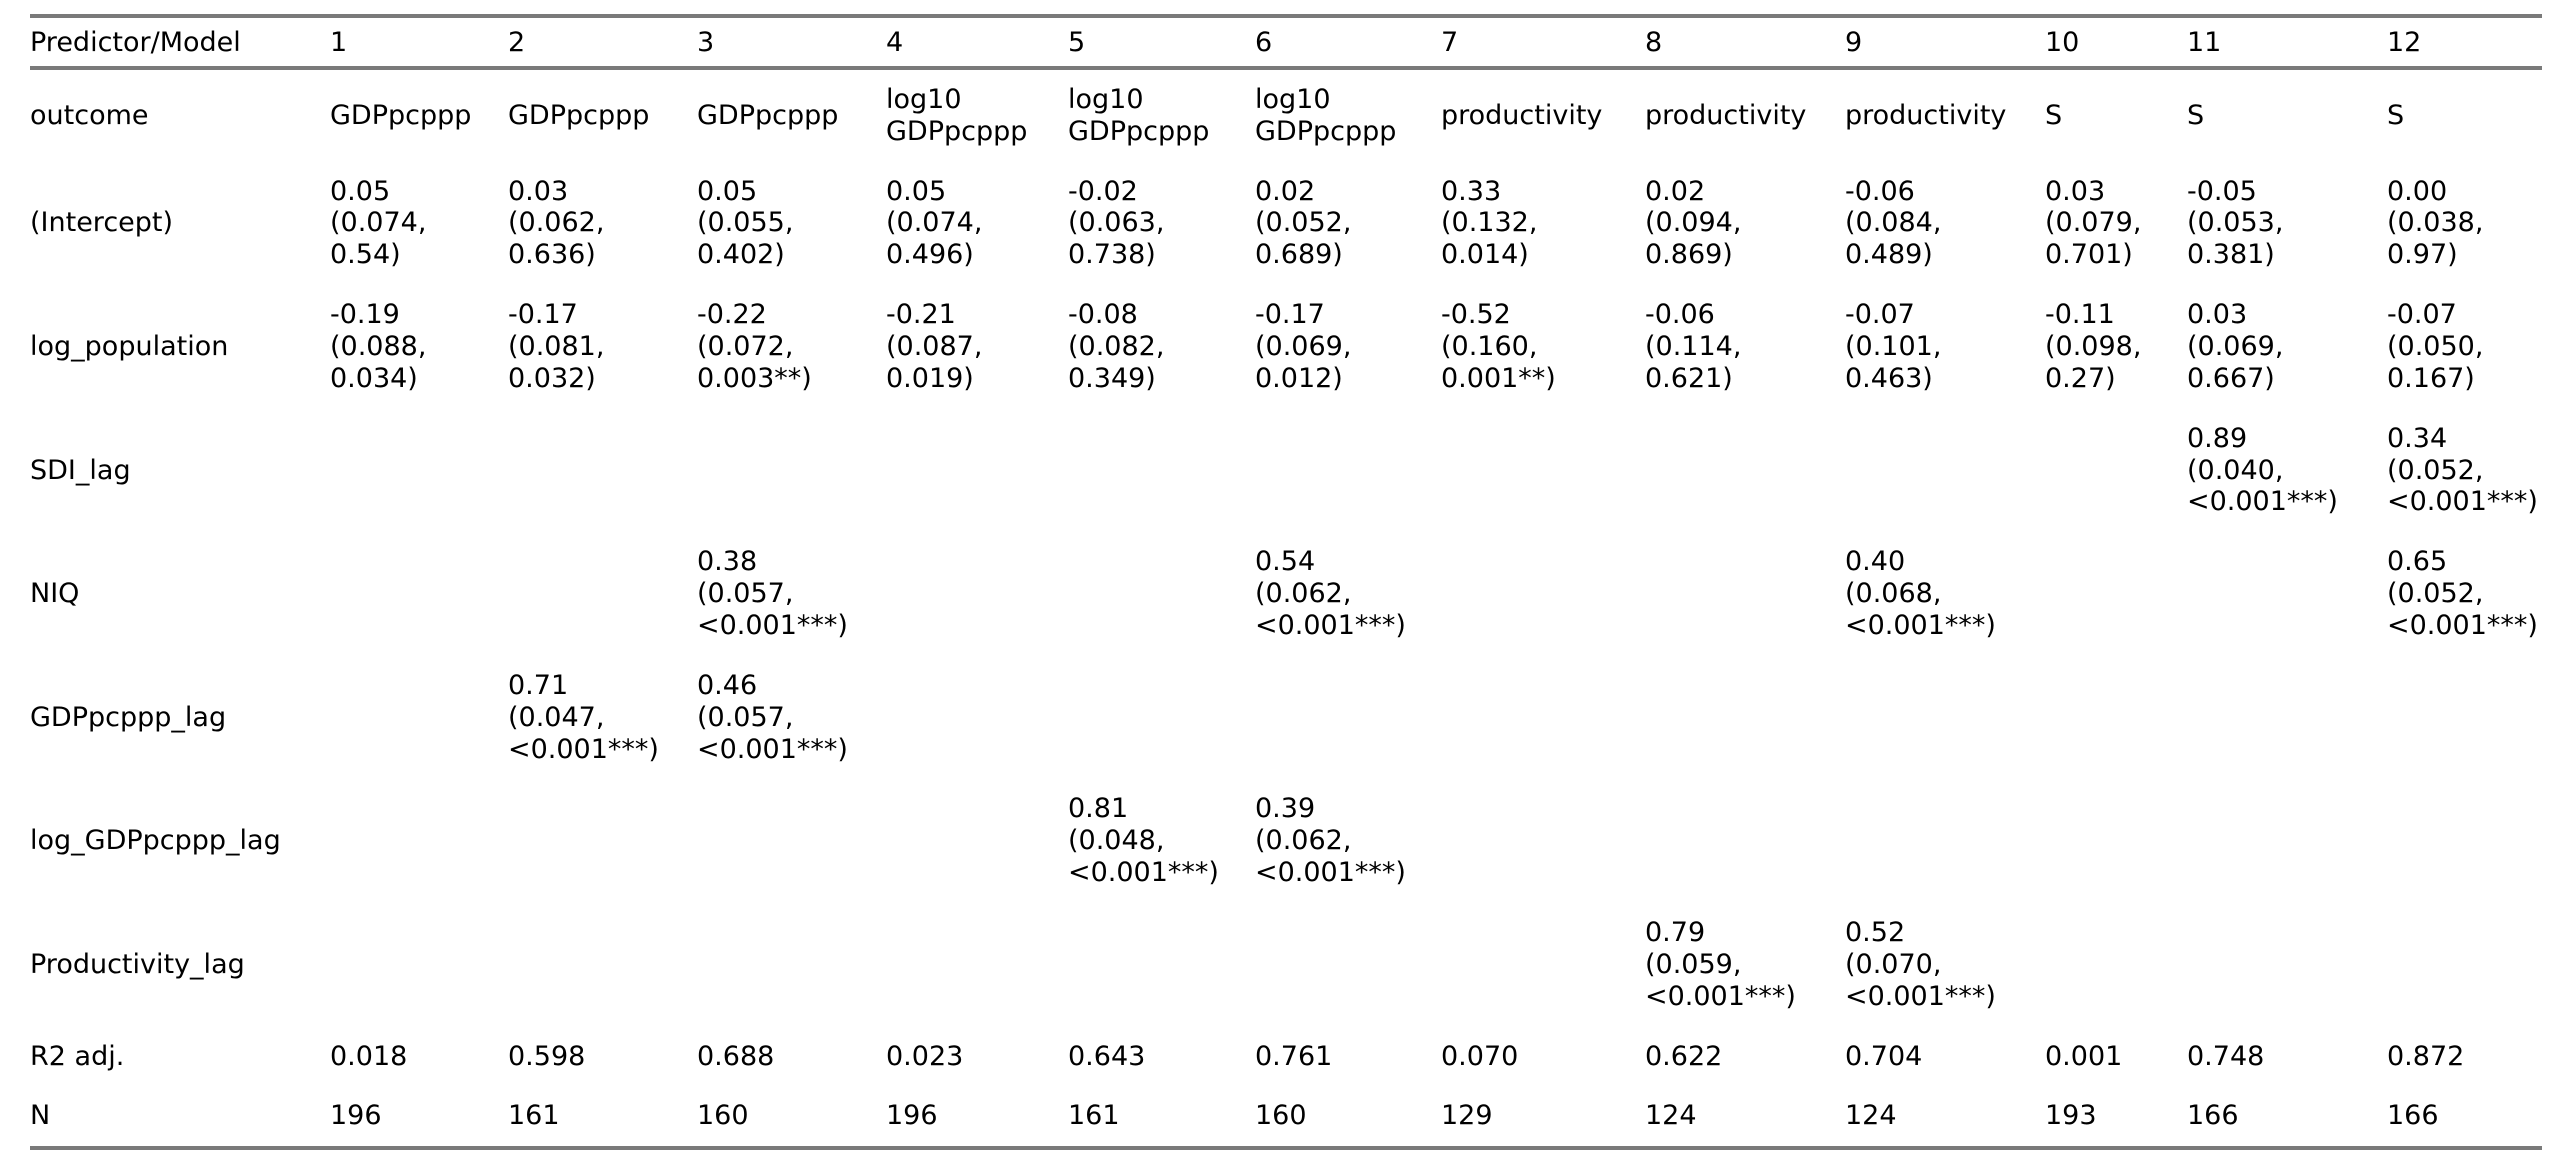  What do you see at coordinates (1143, 841) in the screenshot?
I see `cell-log-gdppcppp-lag-model-5: 0.81 (0.048, <0.001***)` at bounding box center [1143, 841].